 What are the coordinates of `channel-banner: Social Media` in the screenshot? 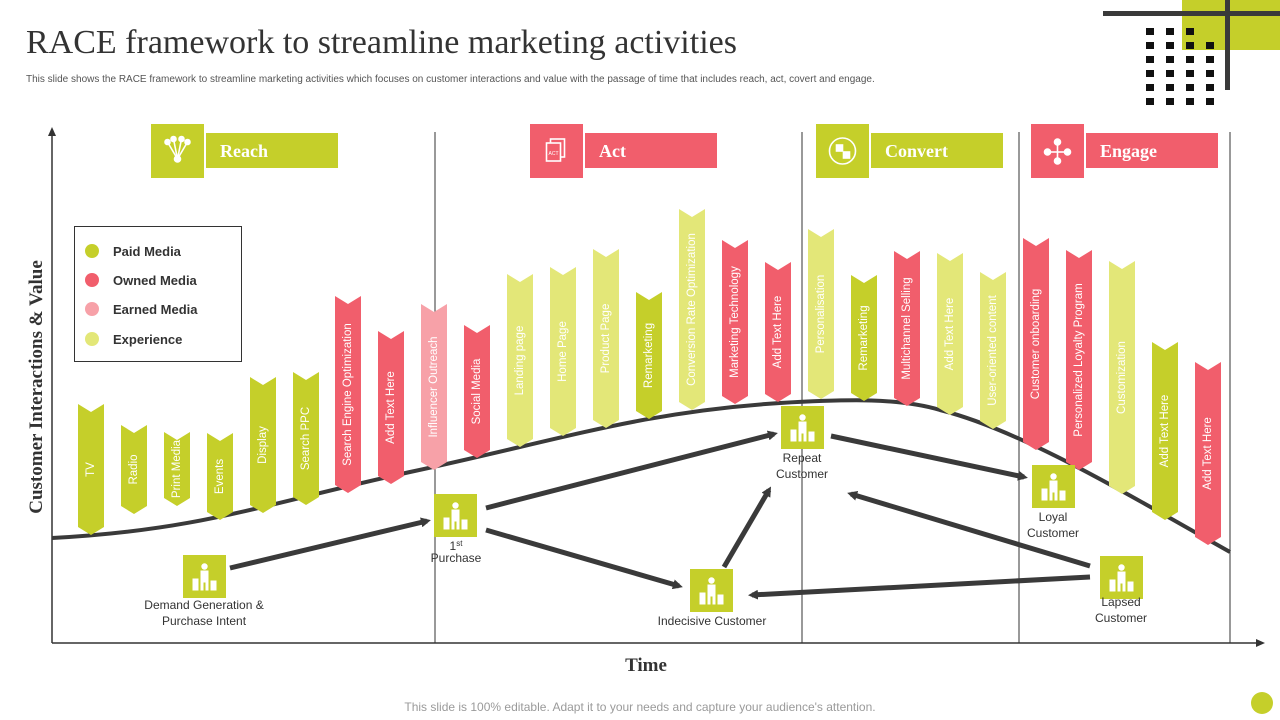 It's located at (477, 391).